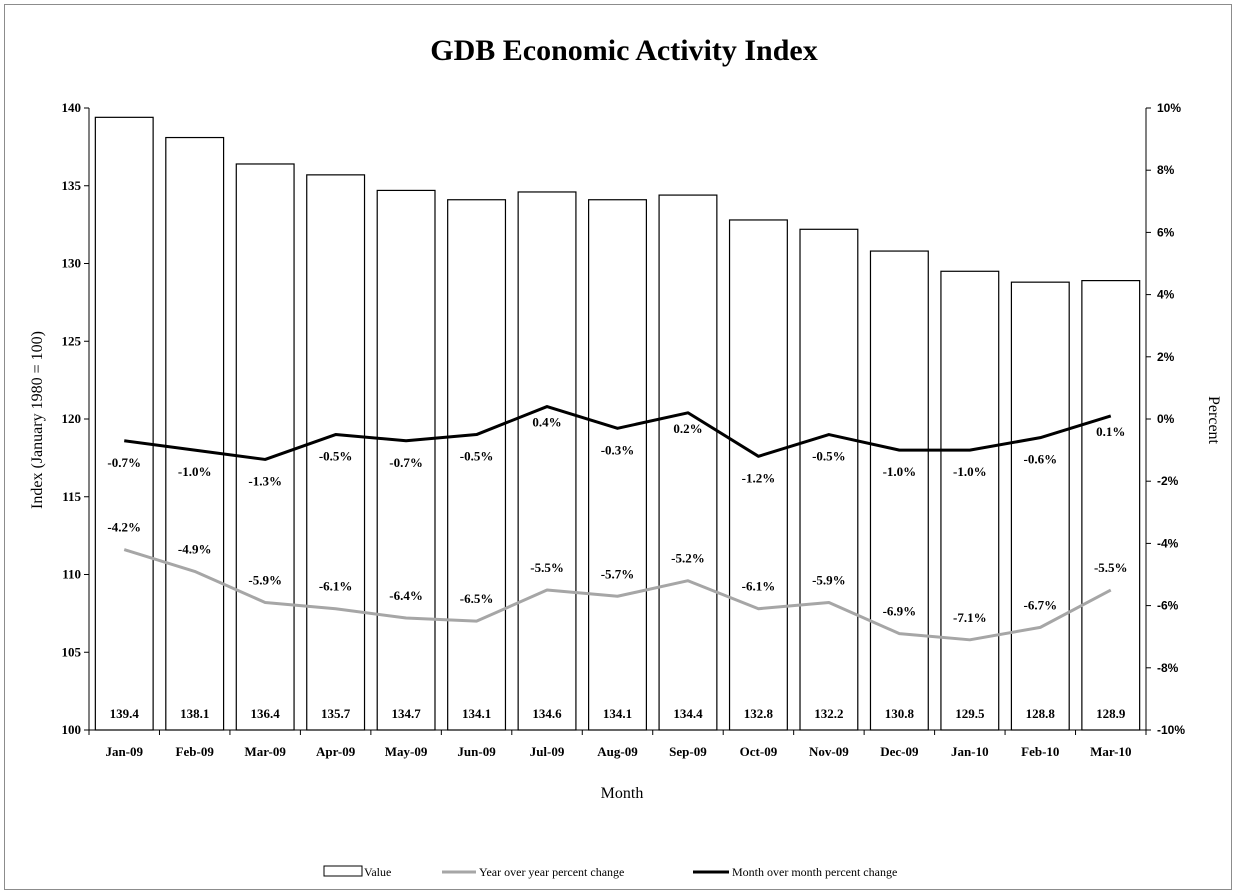 The height and width of the screenshot is (896, 1238). Describe the element at coordinates (72, 729) in the screenshot. I see `left-tick-label: 100` at that location.